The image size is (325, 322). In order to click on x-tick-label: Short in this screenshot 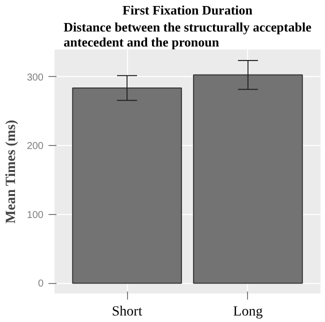, I will do `click(127, 312)`.